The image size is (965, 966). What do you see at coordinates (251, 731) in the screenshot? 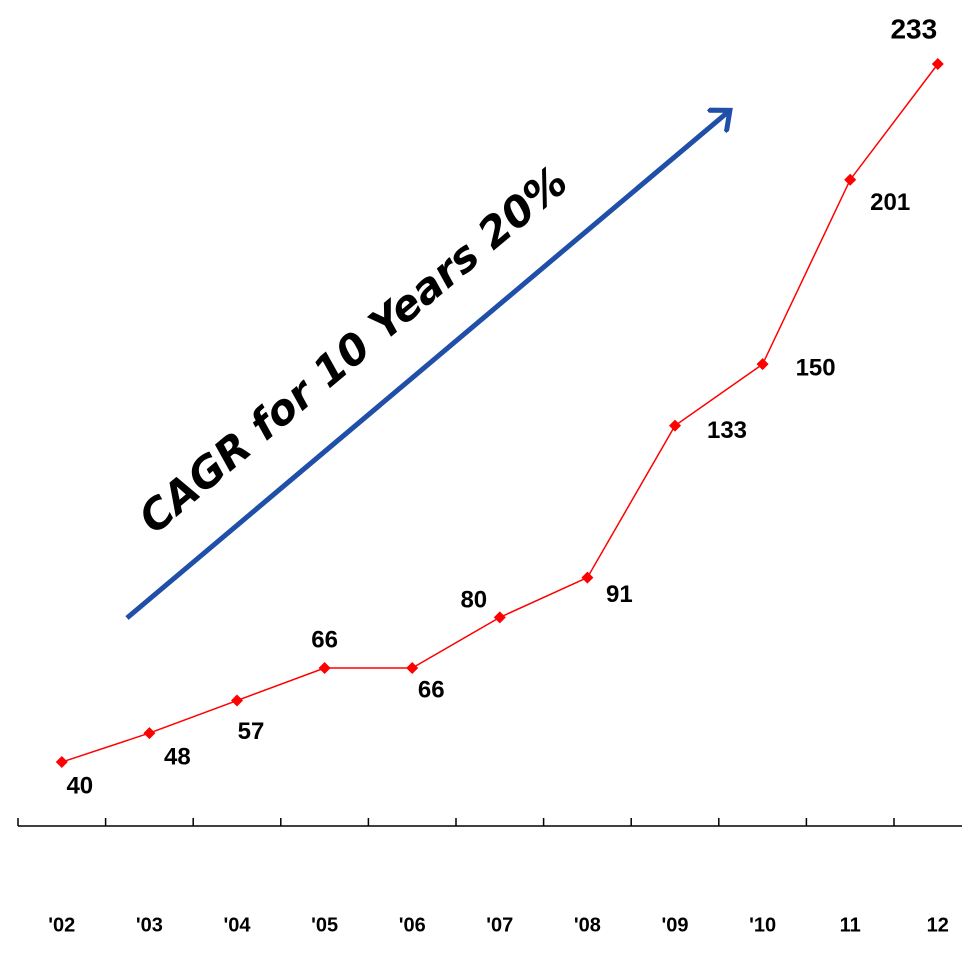
I see `data-label: 57` at bounding box center [251, 731].